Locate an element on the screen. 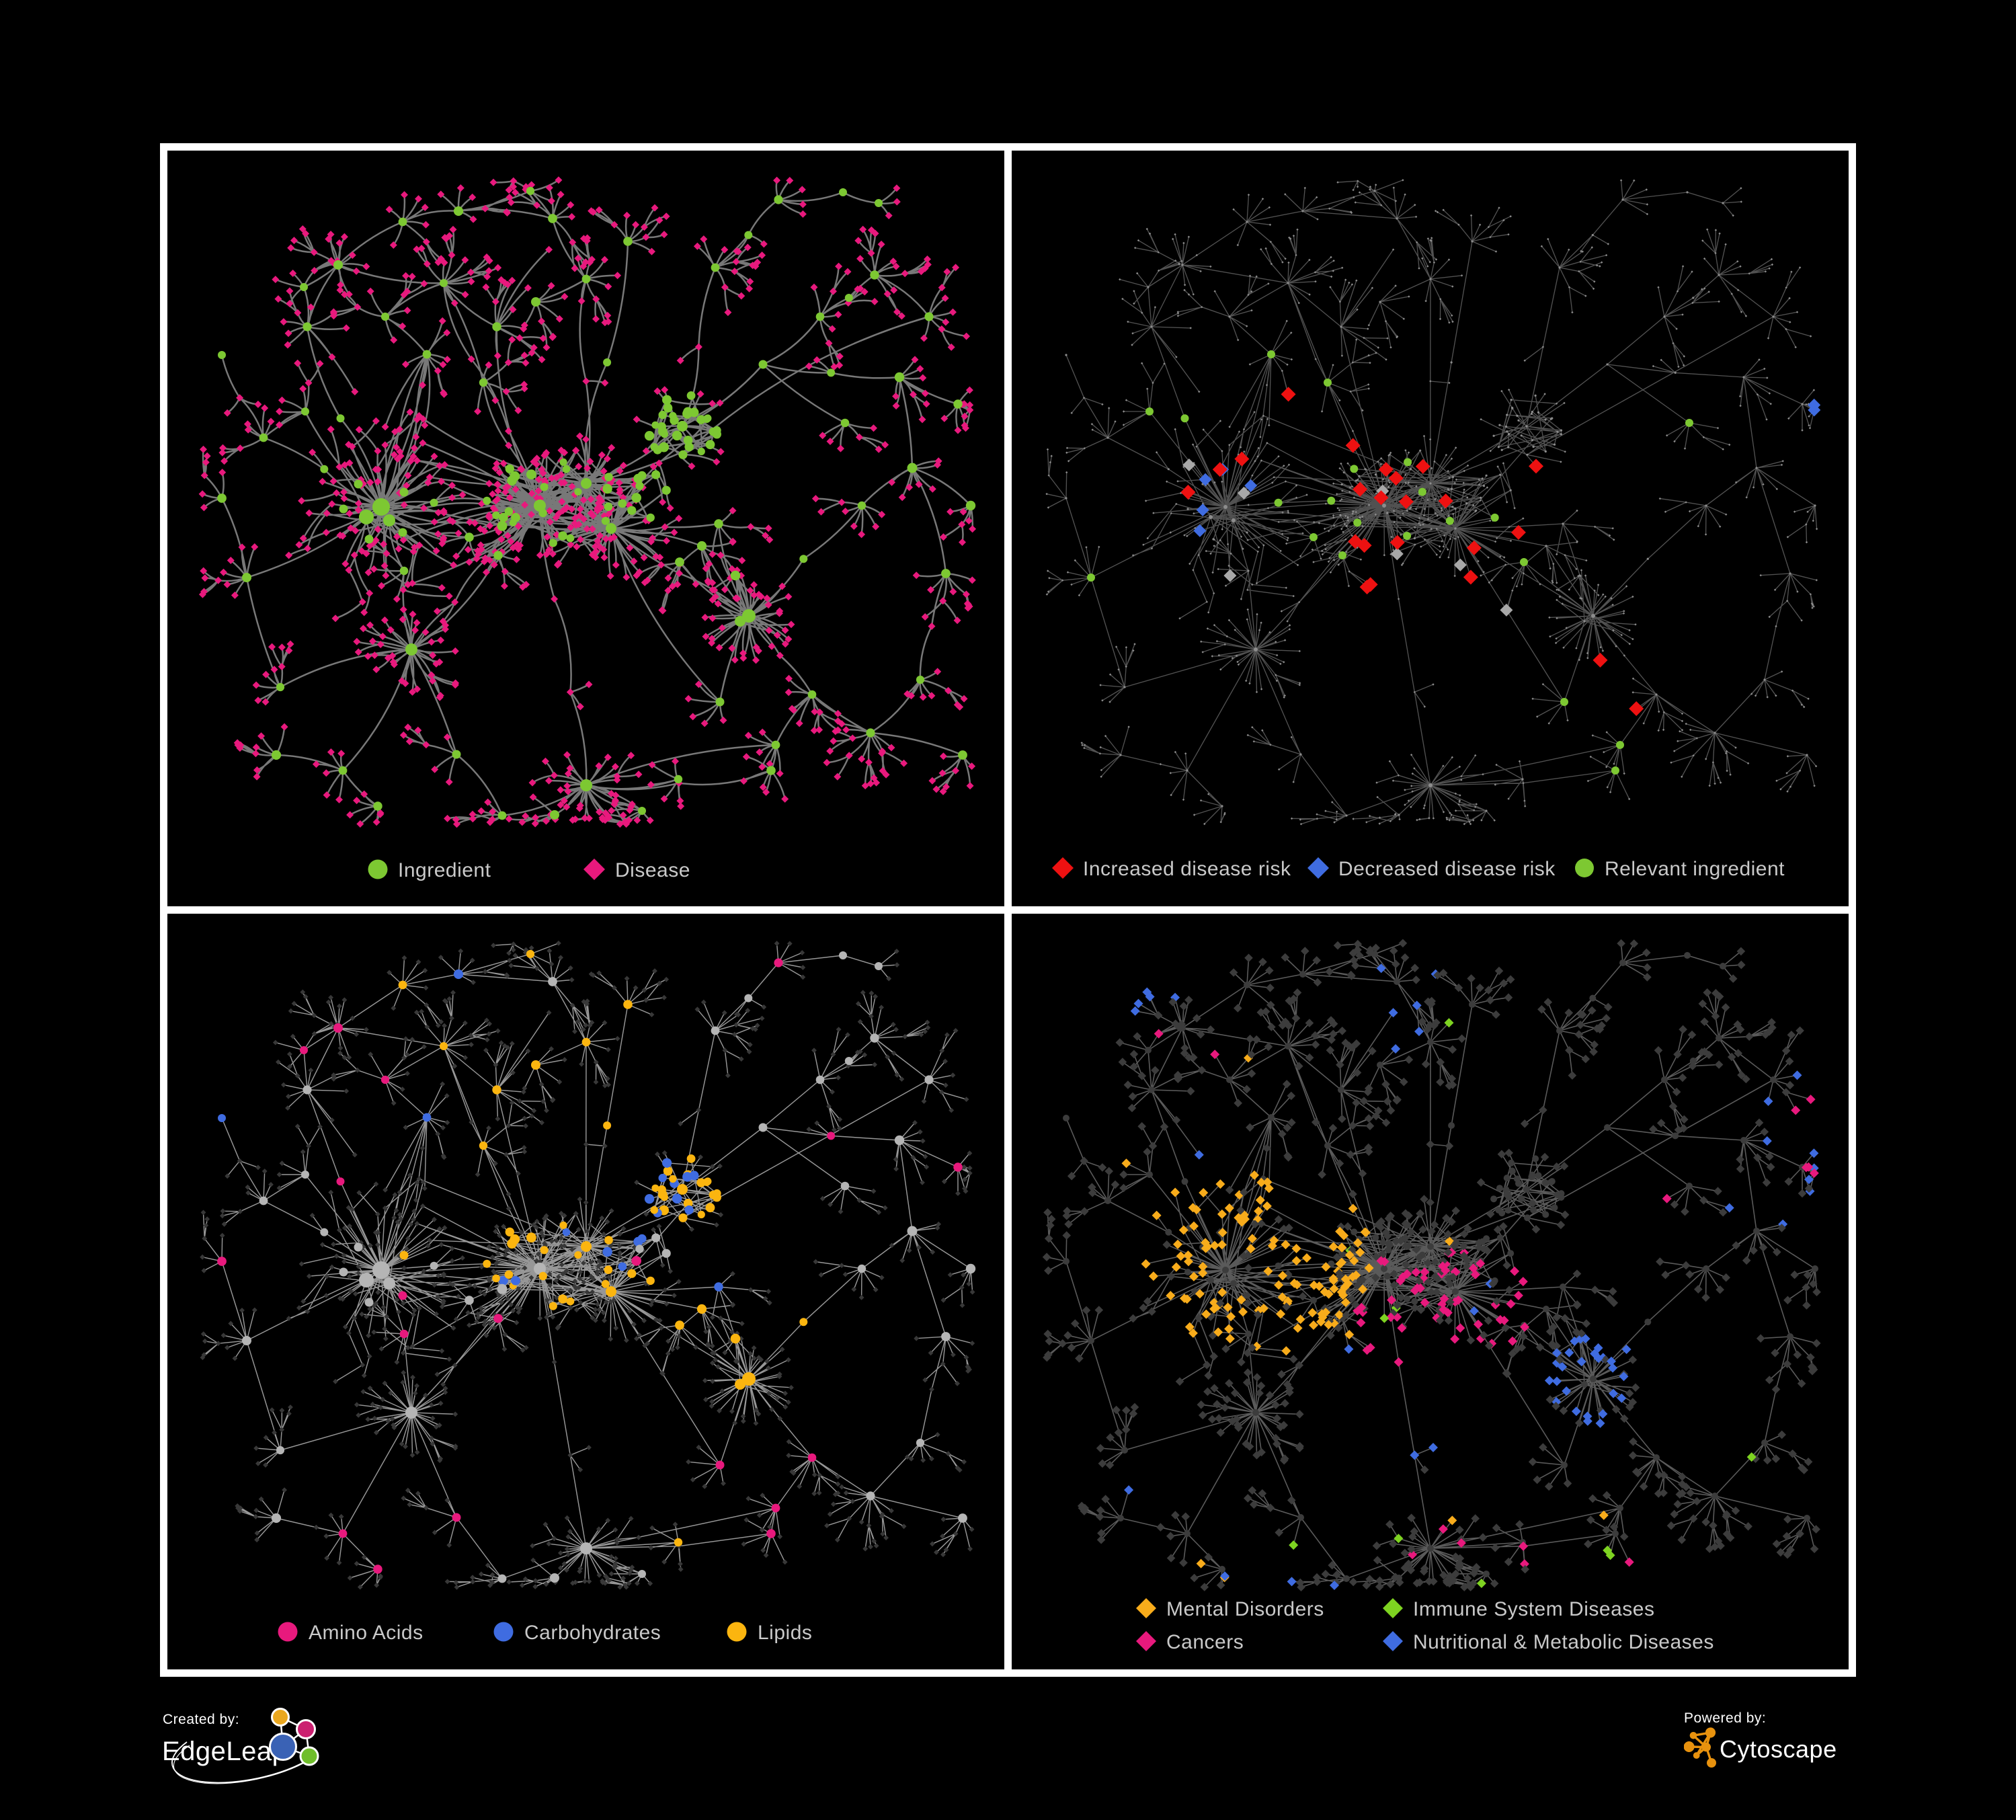  svg-text: Mental Disorders is located at coordinates (1245, 1609).